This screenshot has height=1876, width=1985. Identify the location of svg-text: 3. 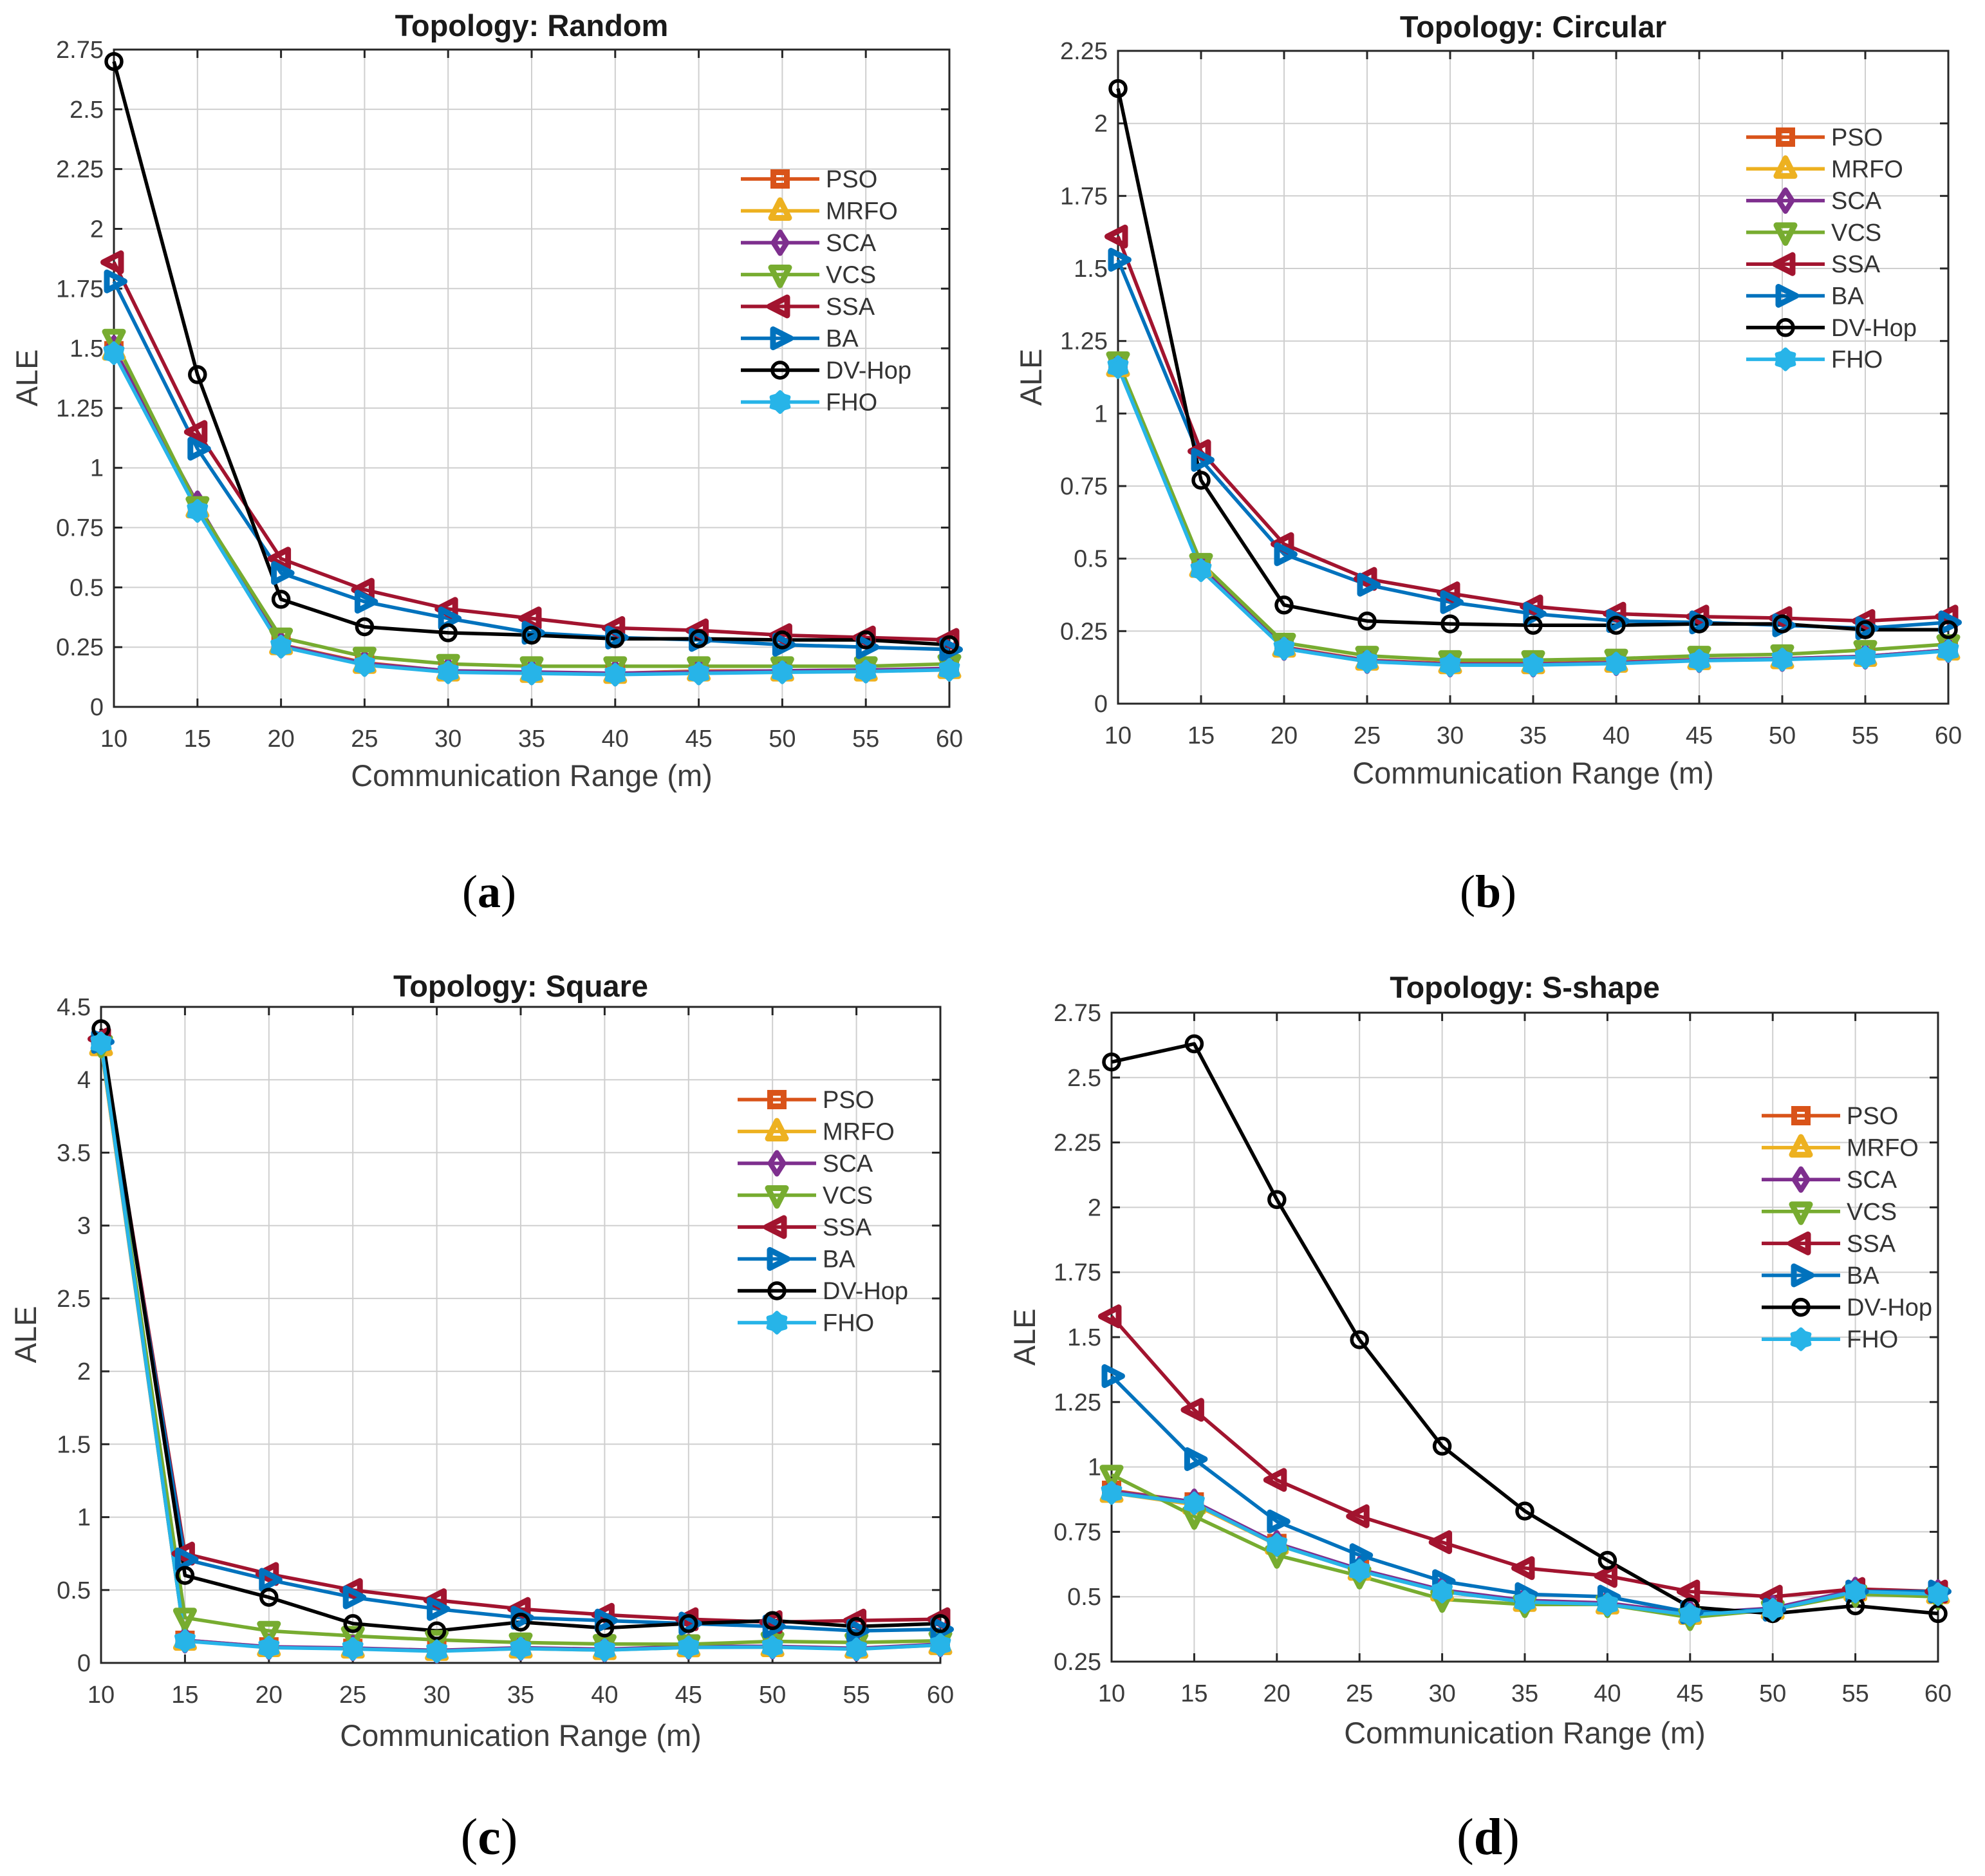
(84, 1226).